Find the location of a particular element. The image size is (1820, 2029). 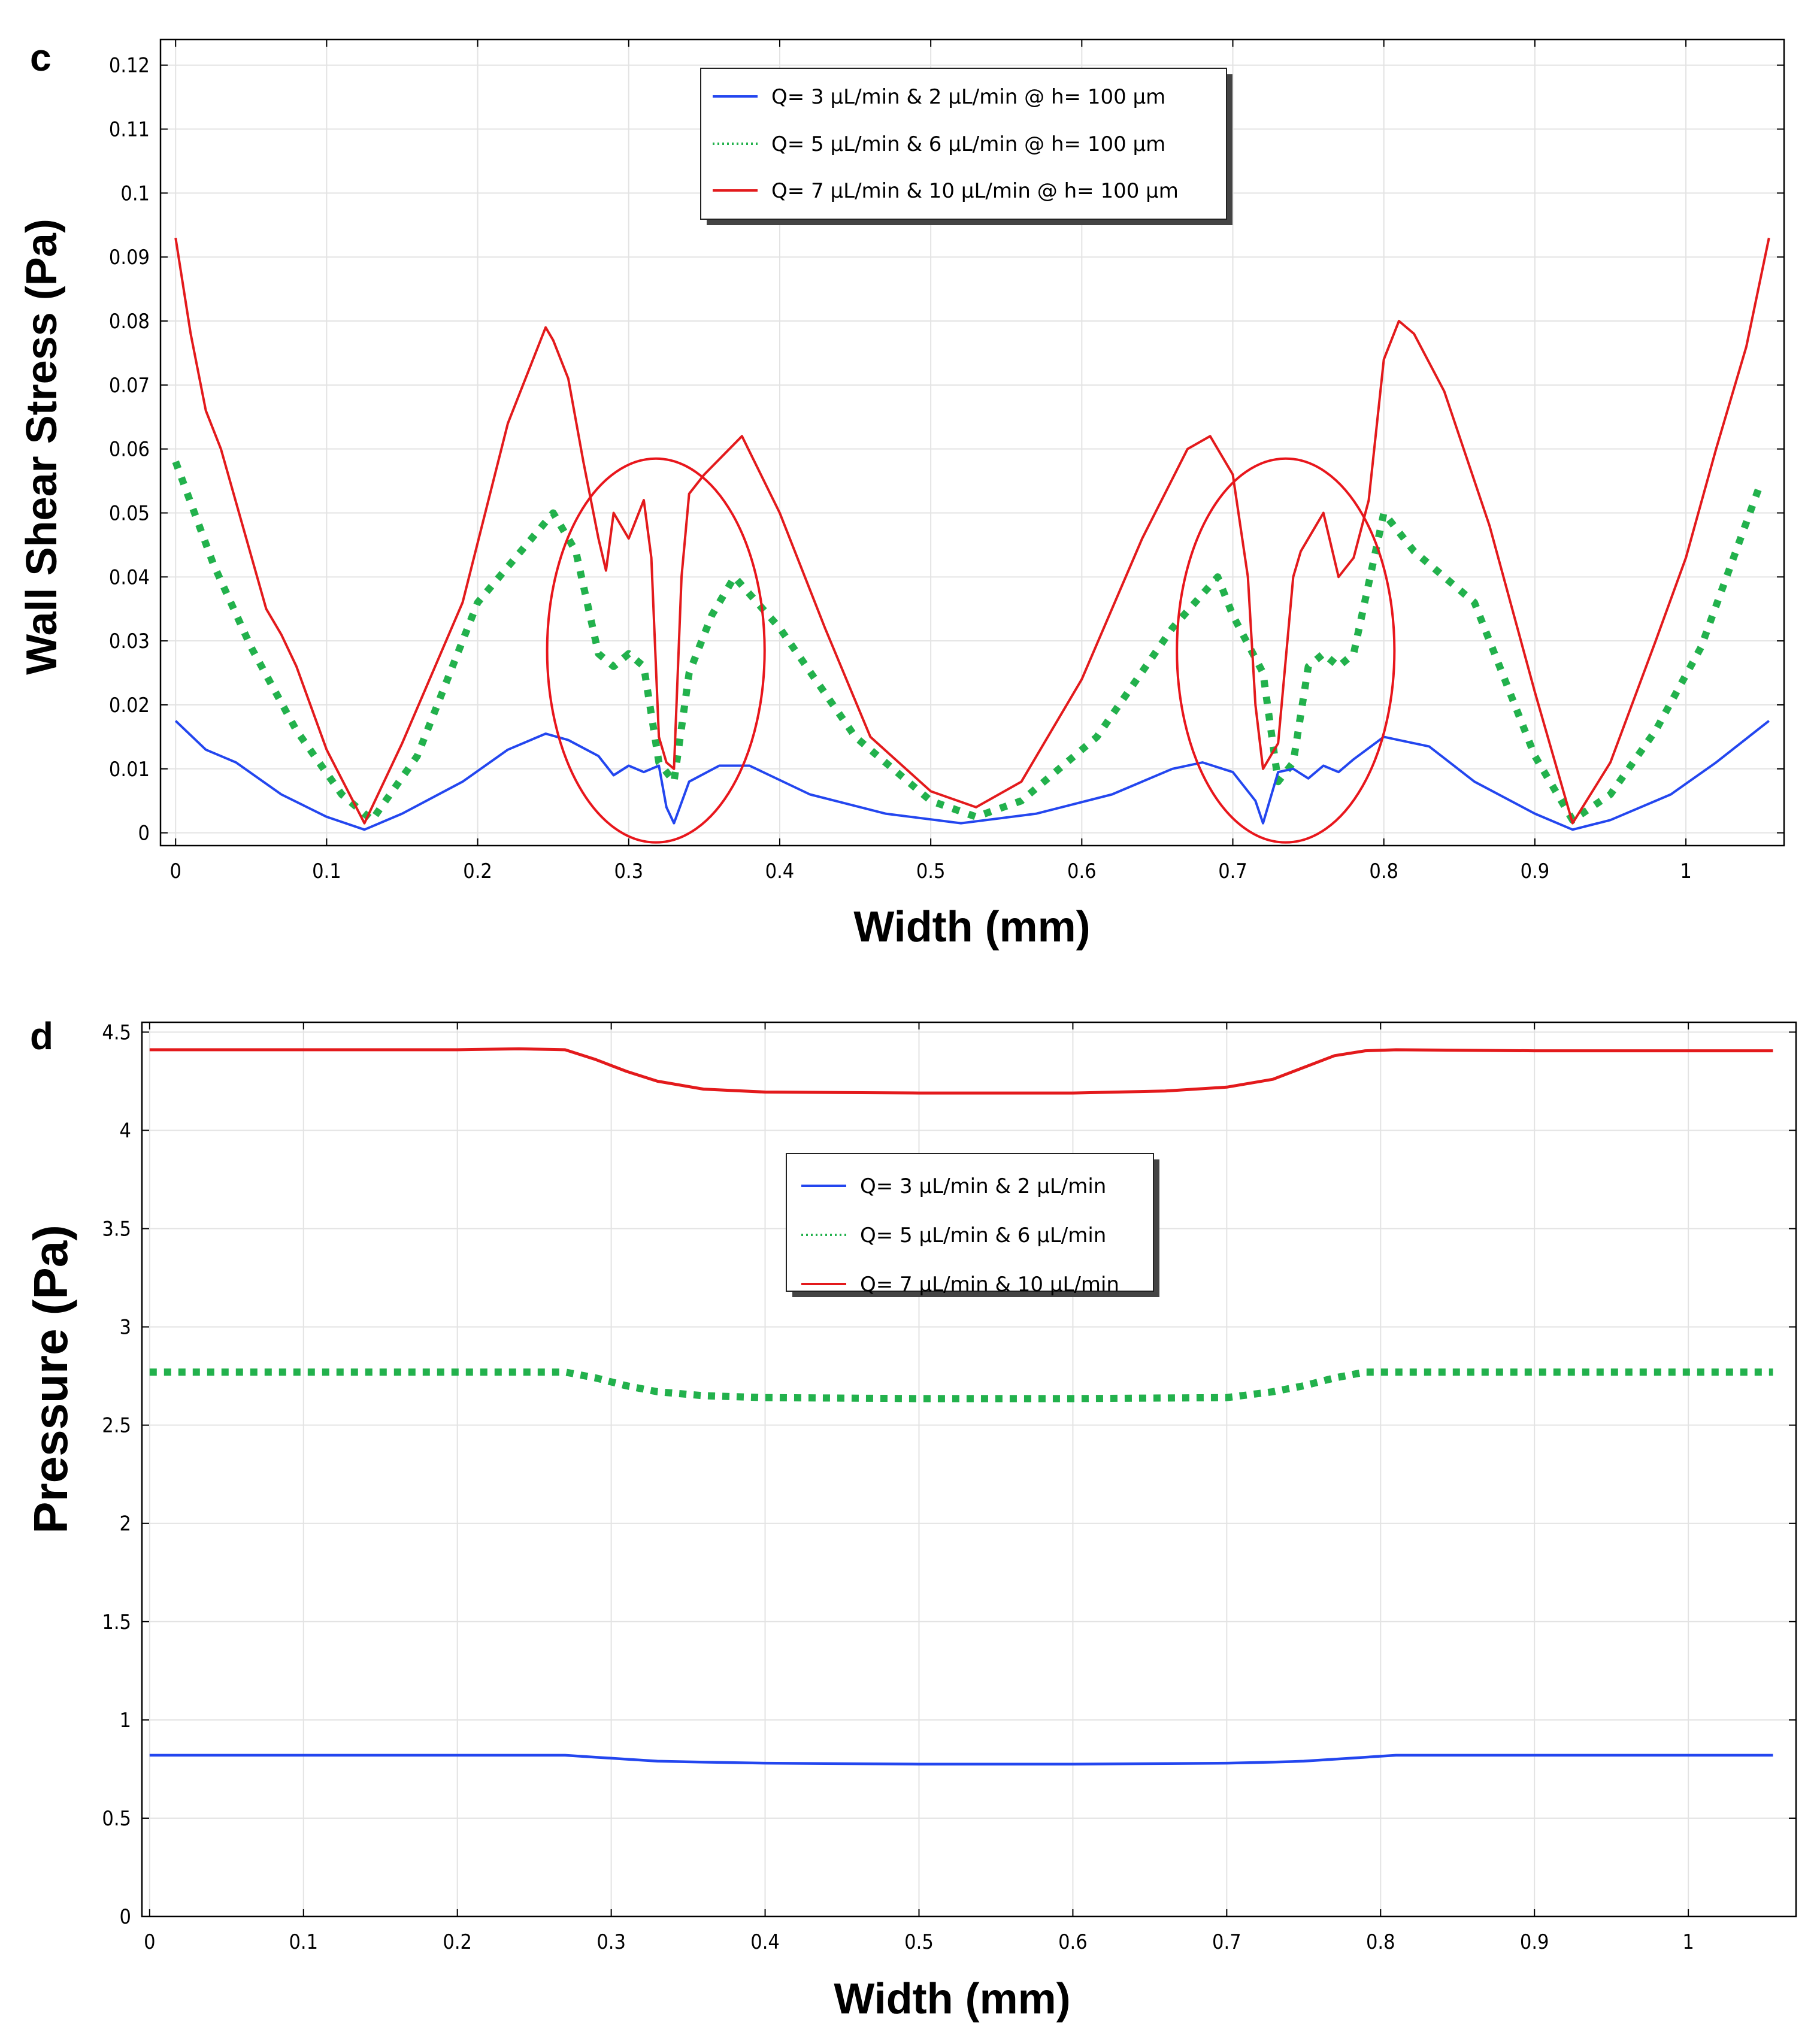

y-tick-label: 0.12 is located at coordinates (129, 66).